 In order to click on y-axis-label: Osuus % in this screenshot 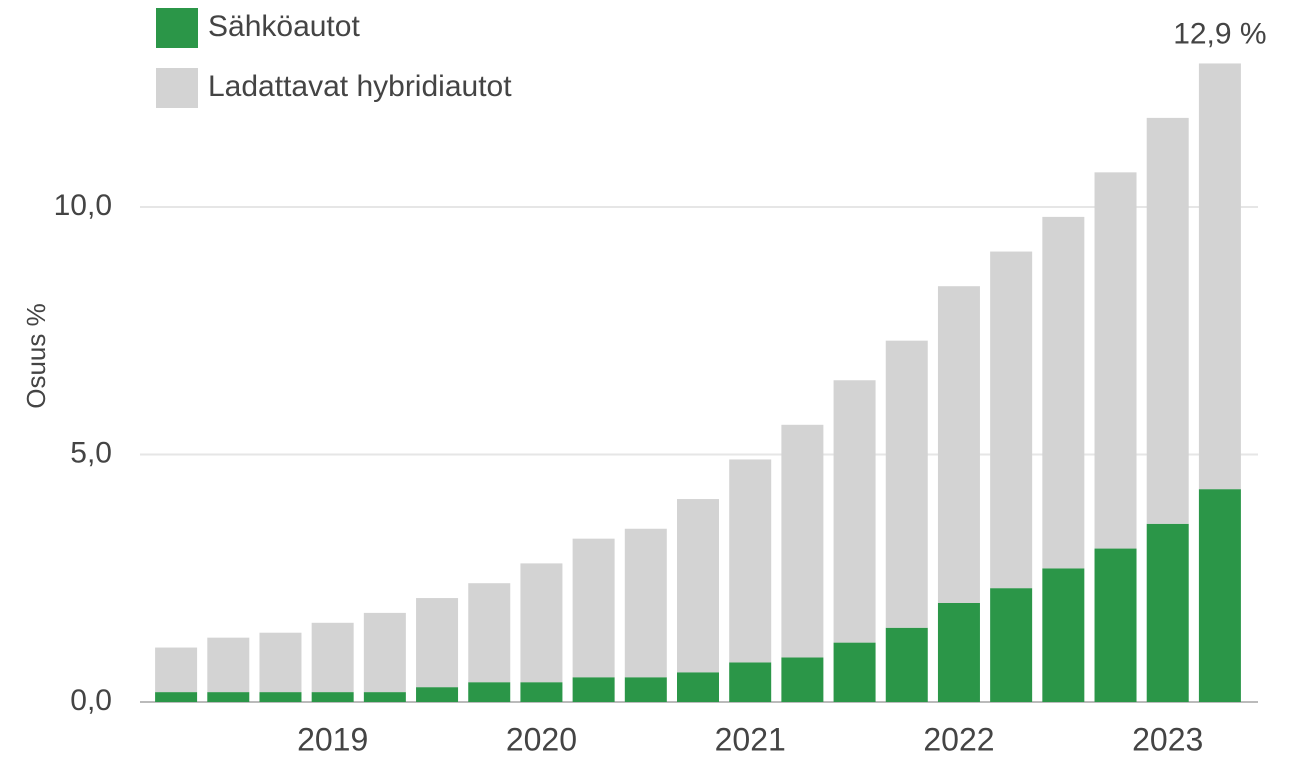, I will do `click(36, 356)`.